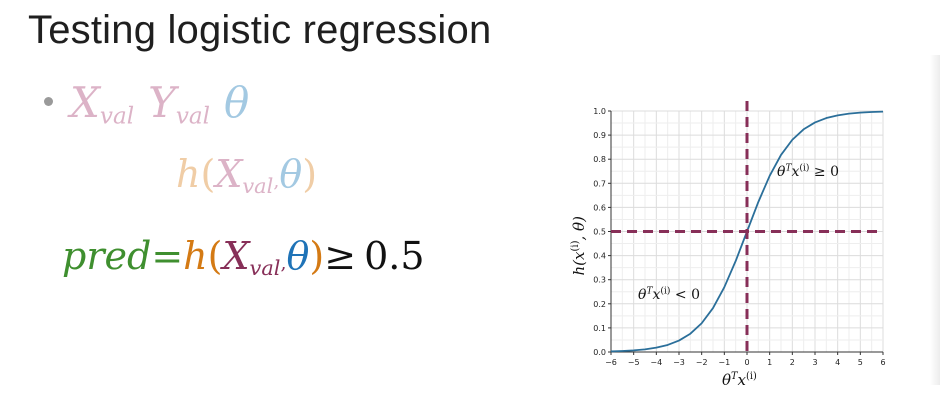 This screenshot has height=417, width=940. I want to click on annotation-positive: θTx(i) ≥ 0, so click(808, 171).